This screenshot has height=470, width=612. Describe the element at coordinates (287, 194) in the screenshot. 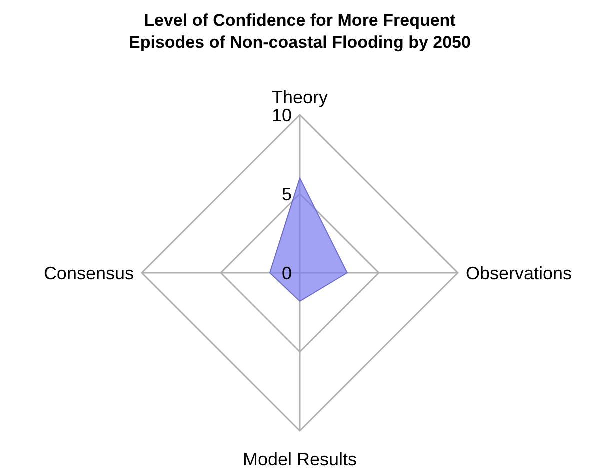

I see `y-tick-label: 5` at that location.